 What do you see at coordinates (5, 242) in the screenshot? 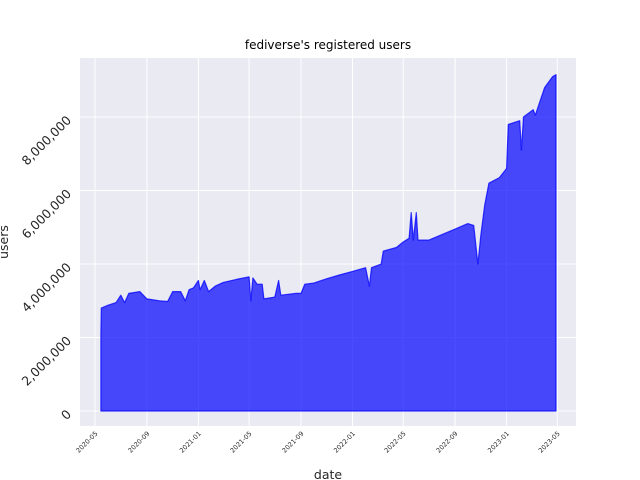
I see `y-axis-label: users` at bounding box center [5, 242].